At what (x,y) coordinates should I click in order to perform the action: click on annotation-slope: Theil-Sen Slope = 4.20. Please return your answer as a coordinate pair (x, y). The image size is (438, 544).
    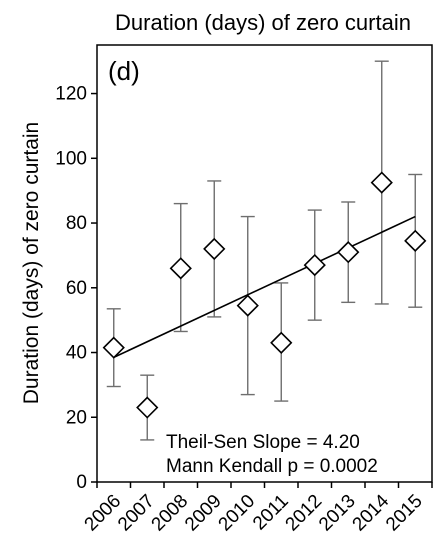
    Looking at the image, I should click on (263, 442).